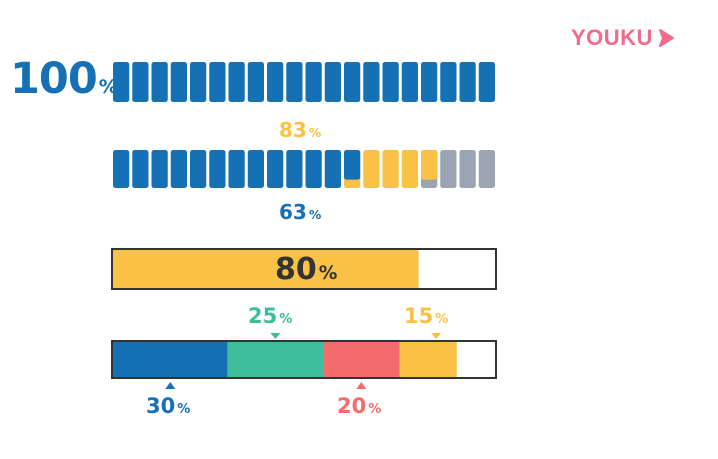 This screenshot has width=718, height=459. What do you see at coordinates (666, 38) in the screenshot?
I see `play-icon` at bounding box center [666, 38].